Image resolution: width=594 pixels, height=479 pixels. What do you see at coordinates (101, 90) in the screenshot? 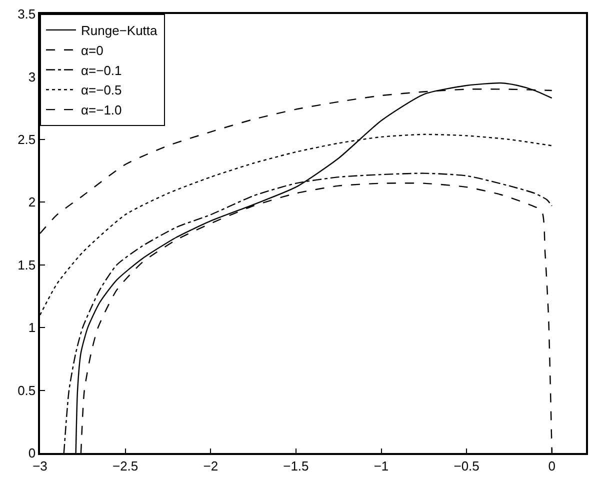
I see `legend-label: α=−0.5` at bounding box center [101, 90].